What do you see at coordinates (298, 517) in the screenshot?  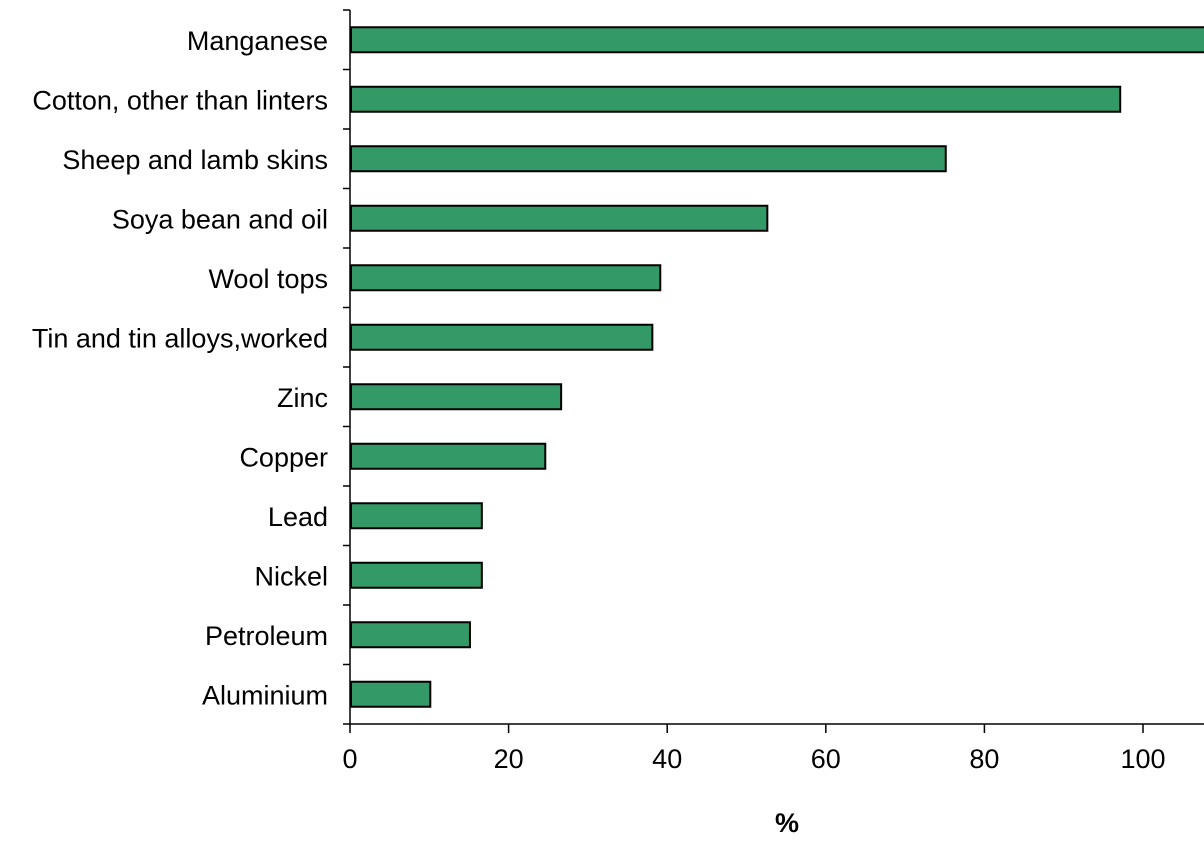 I see `category-label: Lead` at bounding box center [298, 517].